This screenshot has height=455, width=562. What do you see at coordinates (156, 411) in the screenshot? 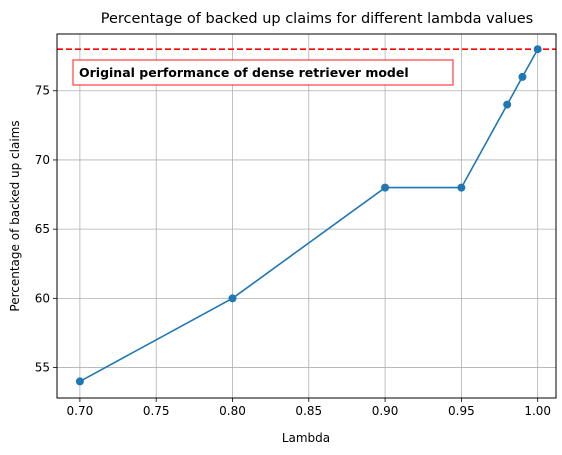
I see `x-tick-label: 0.75` at bounding box center [156, 411].